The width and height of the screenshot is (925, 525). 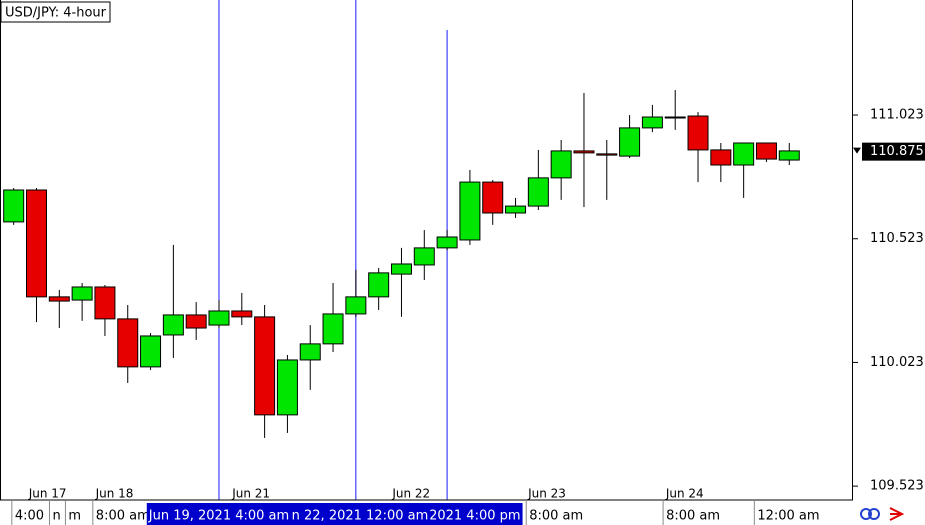 I want to click on x-time-label: m, so click(x=74, y=516).